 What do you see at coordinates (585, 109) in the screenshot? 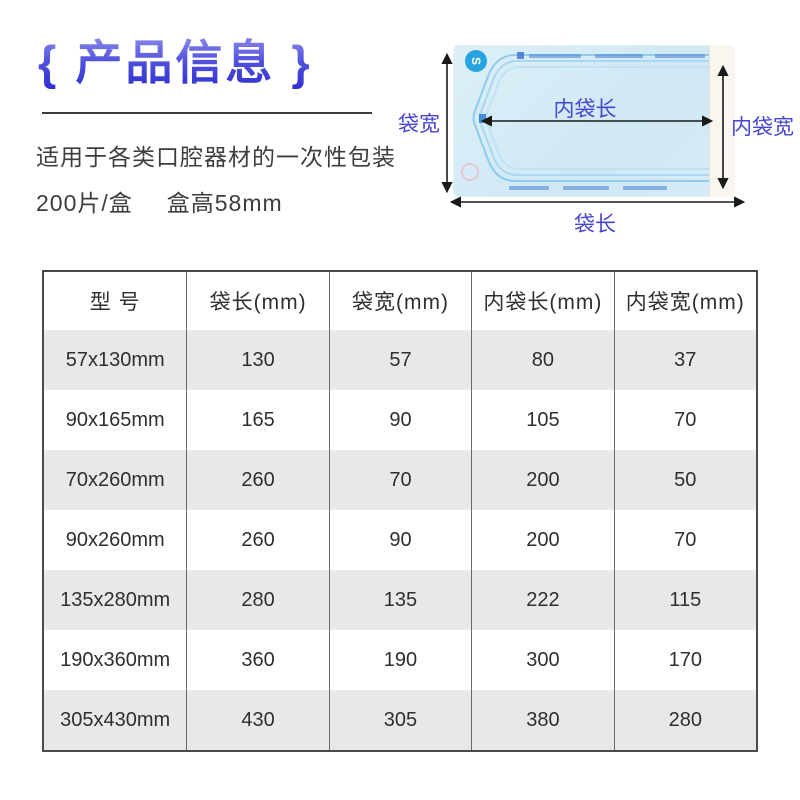
I see `inner-bag-length-label: 内袋长` at bounding box center [585, 109].